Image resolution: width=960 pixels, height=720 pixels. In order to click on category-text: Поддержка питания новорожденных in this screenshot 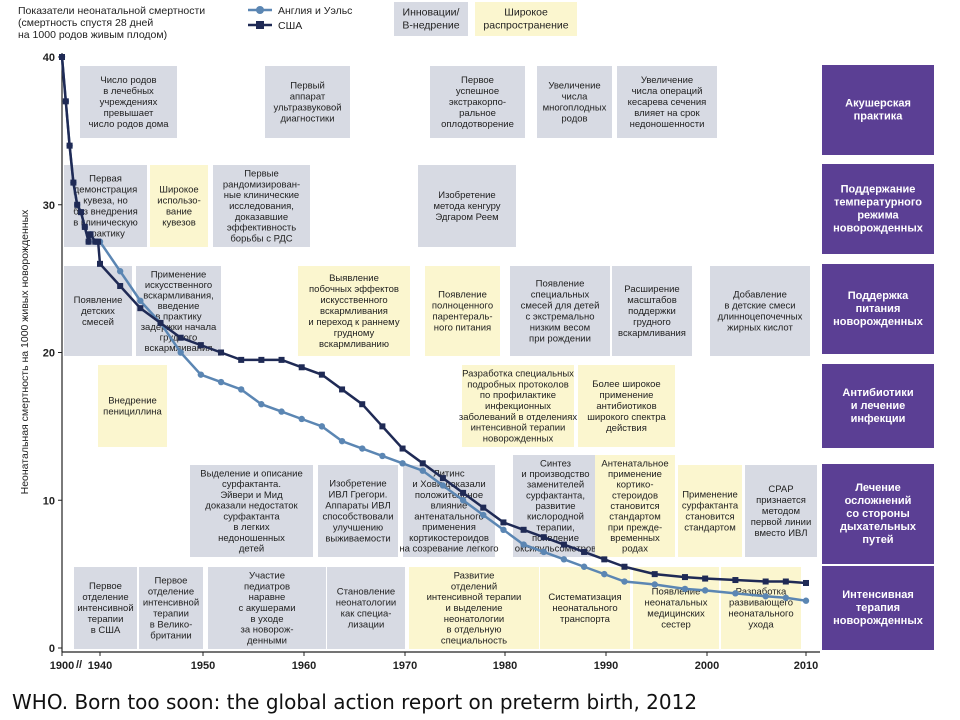, I will do `click(878, 309)`.